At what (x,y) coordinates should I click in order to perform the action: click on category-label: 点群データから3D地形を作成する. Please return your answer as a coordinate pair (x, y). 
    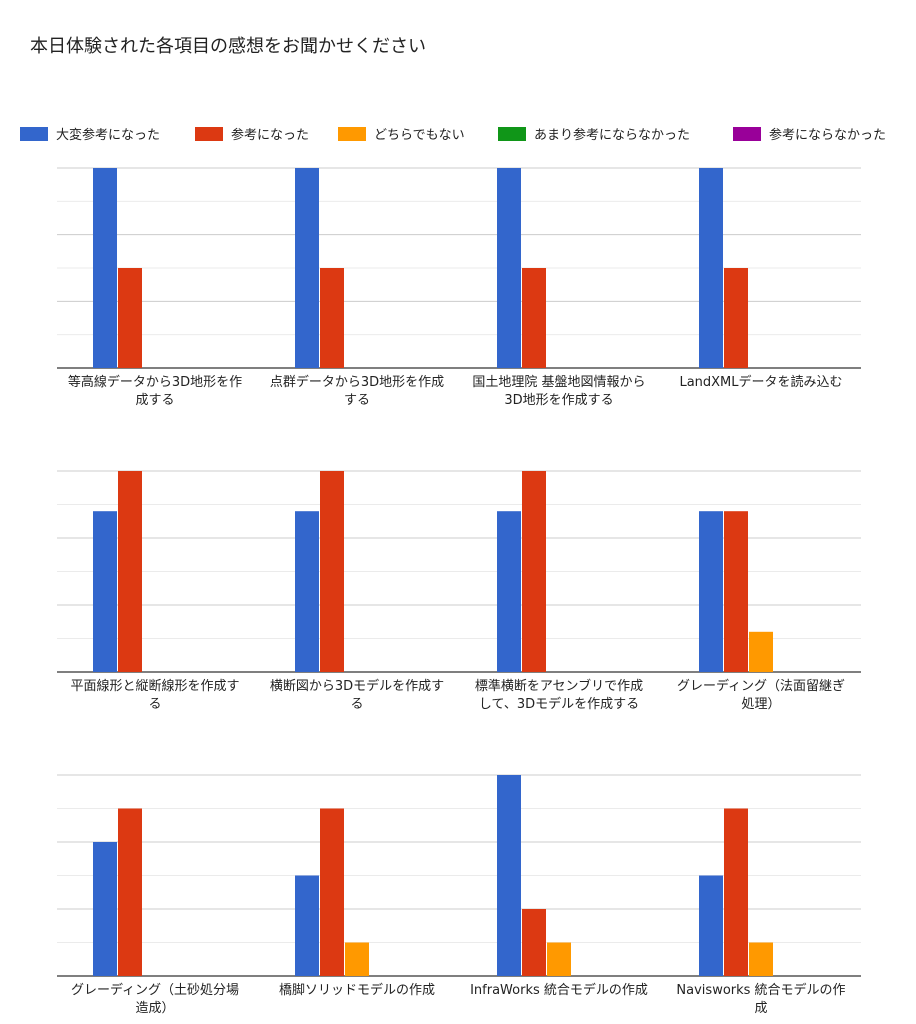
    Looking at the image, I should click on (357, 391).